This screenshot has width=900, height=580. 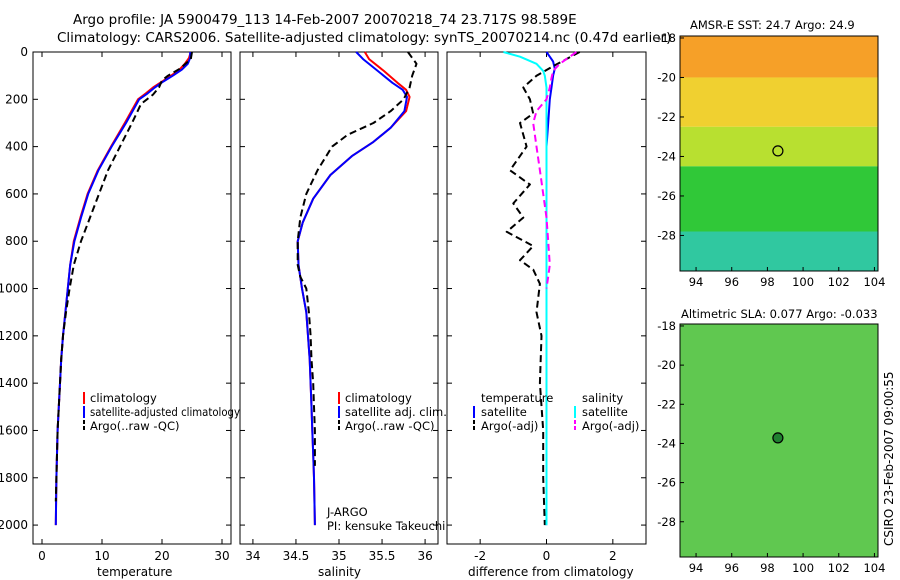 What do you see at coordinates (779, 314) in the screenshot?
I see `sla-map-title: Altimetric SLA: 0.077 Argo: -0.033` at bounding box center [779, 314].